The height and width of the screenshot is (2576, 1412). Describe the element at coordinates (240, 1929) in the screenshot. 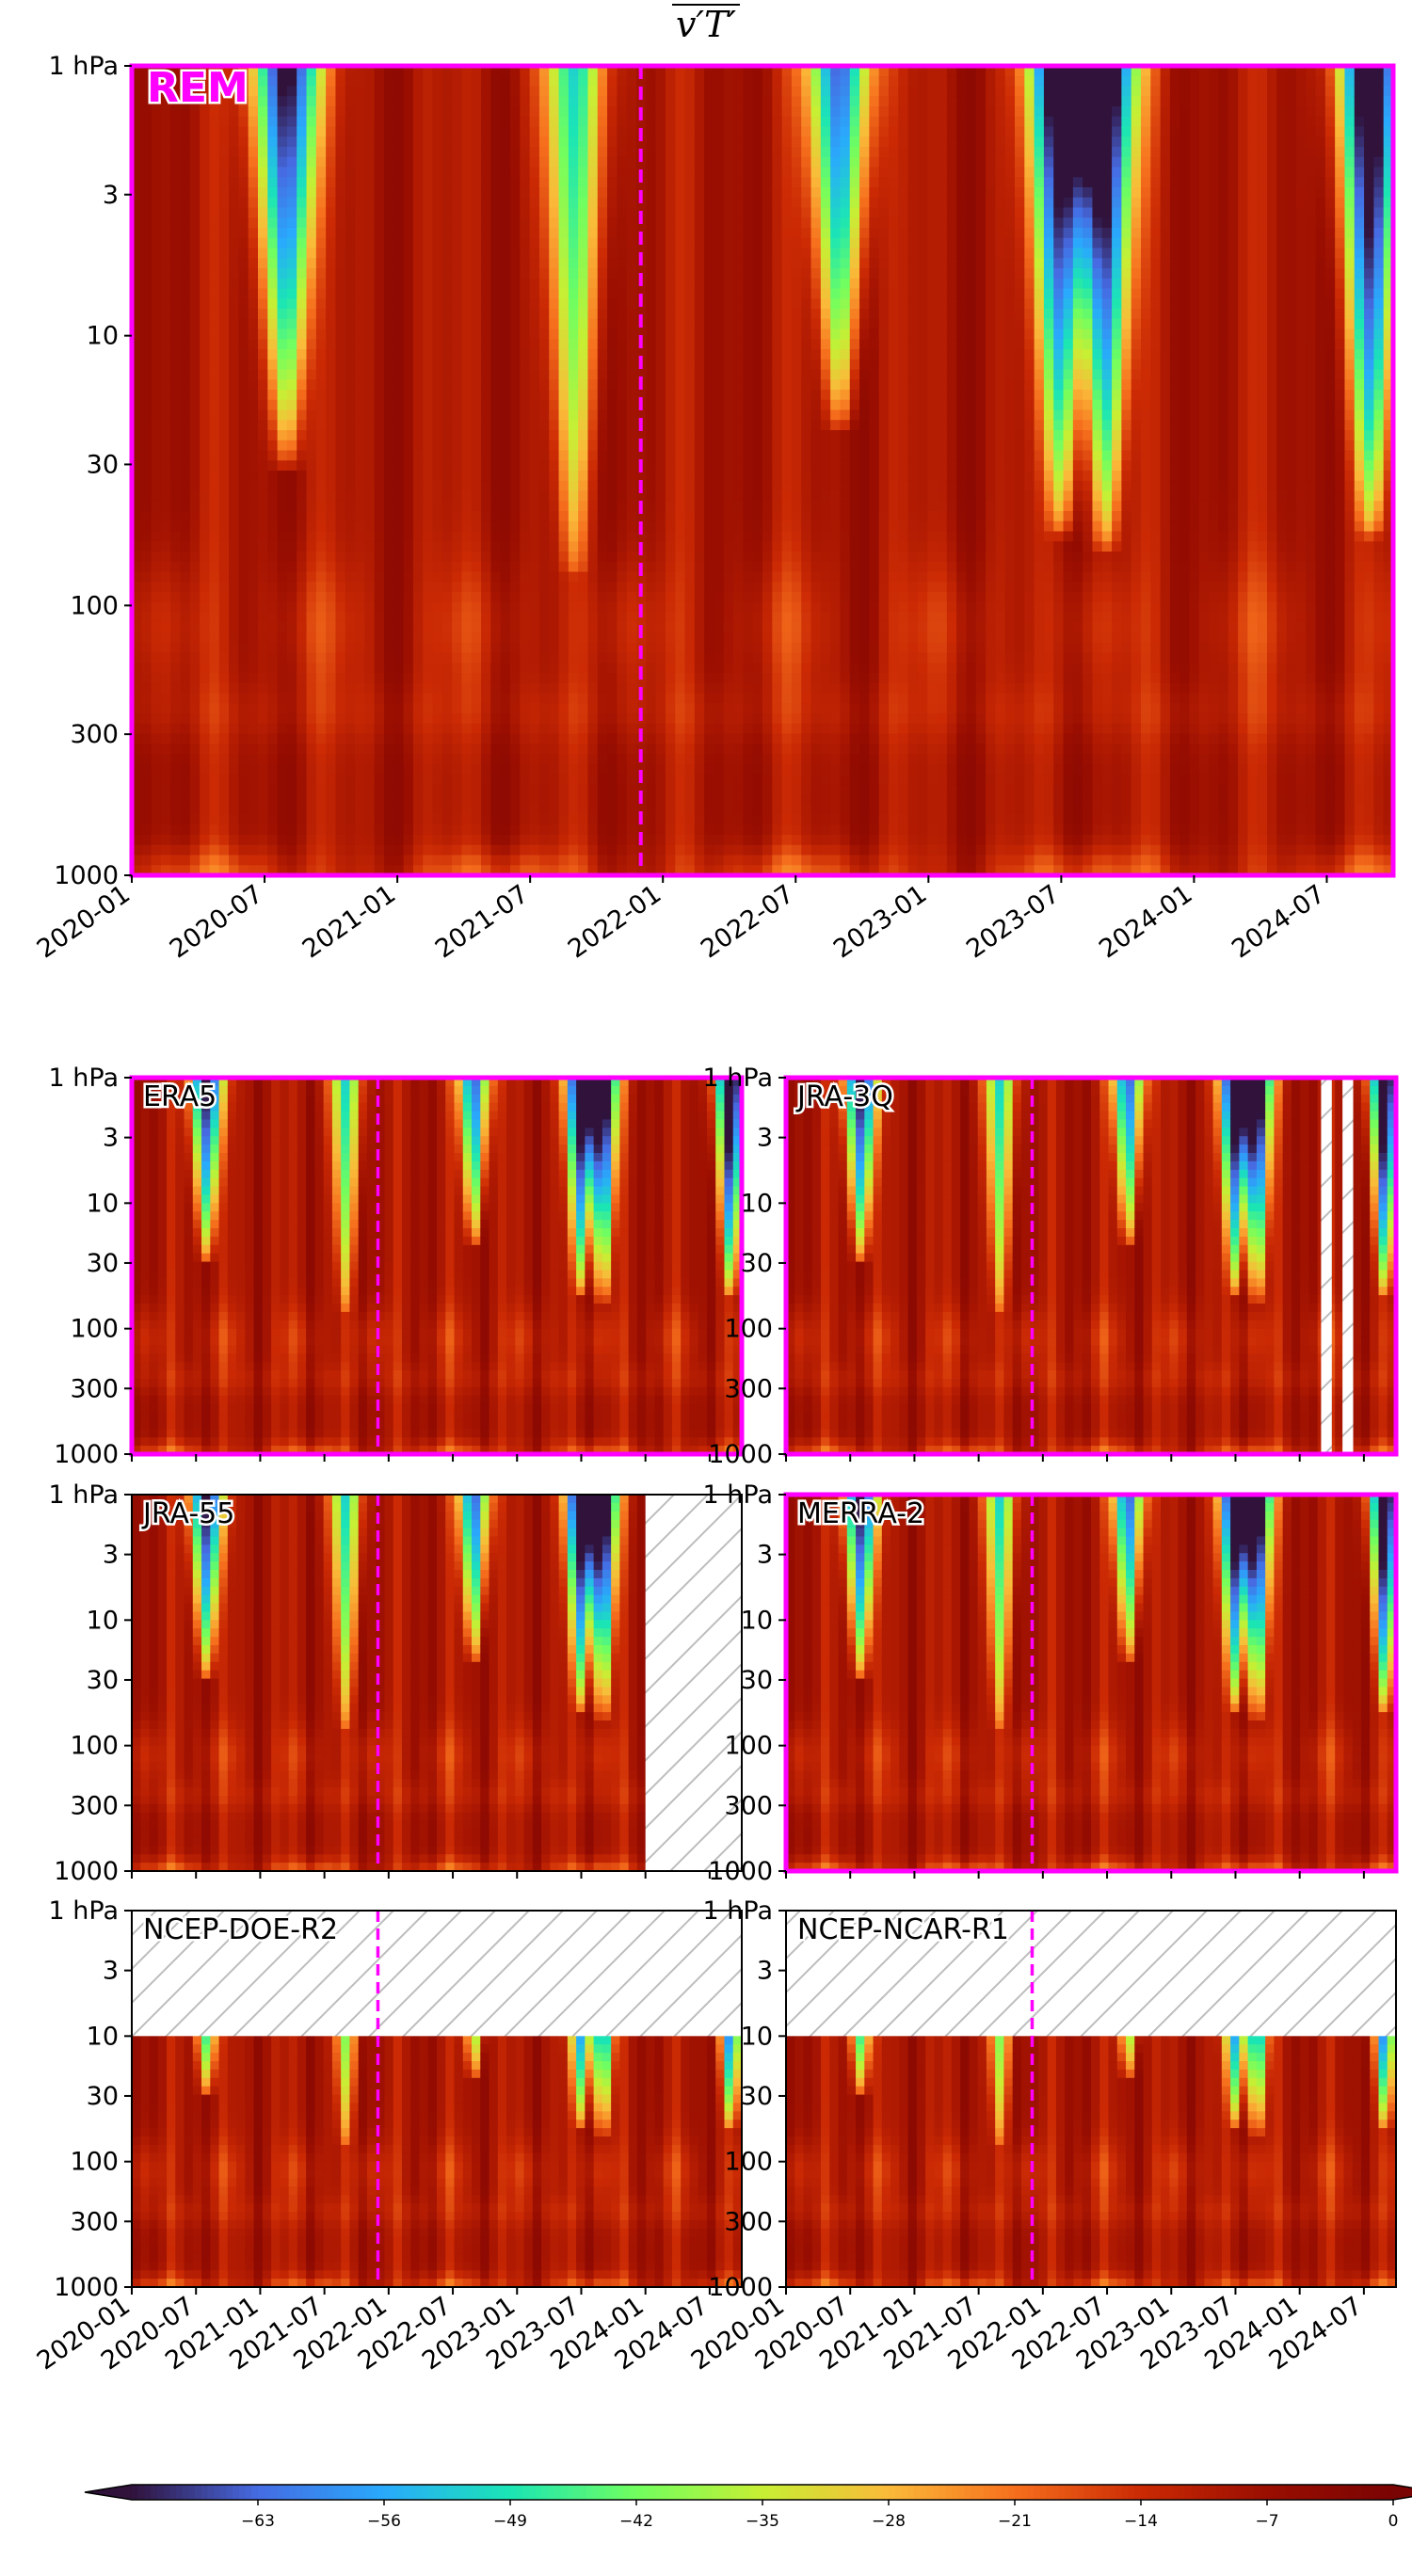

I see `panel-label: NCEP-DOE-R2` at that location.